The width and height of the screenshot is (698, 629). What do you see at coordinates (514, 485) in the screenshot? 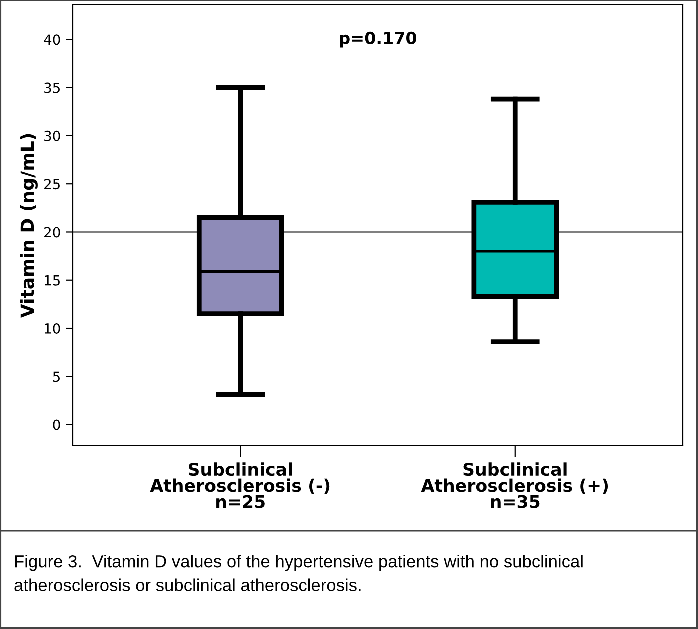
I see `x-tick-label: Subclinical Atherosclerosis (+) n=35` at bounding box center [514, 485].